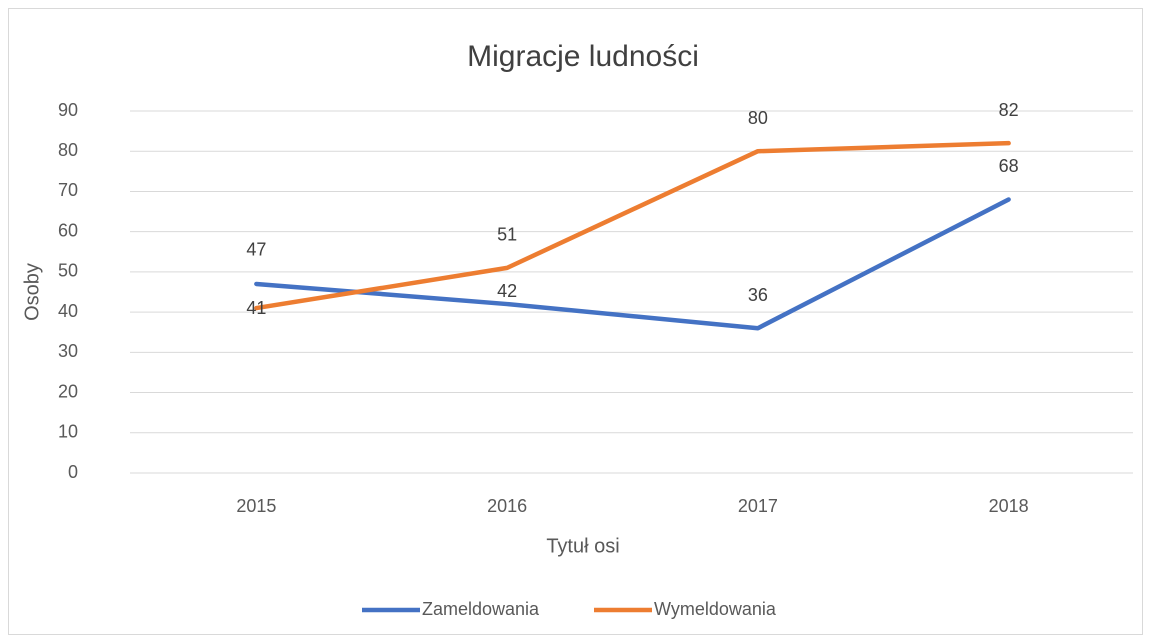  I want to click on data-label: 51, so click(507, 235).